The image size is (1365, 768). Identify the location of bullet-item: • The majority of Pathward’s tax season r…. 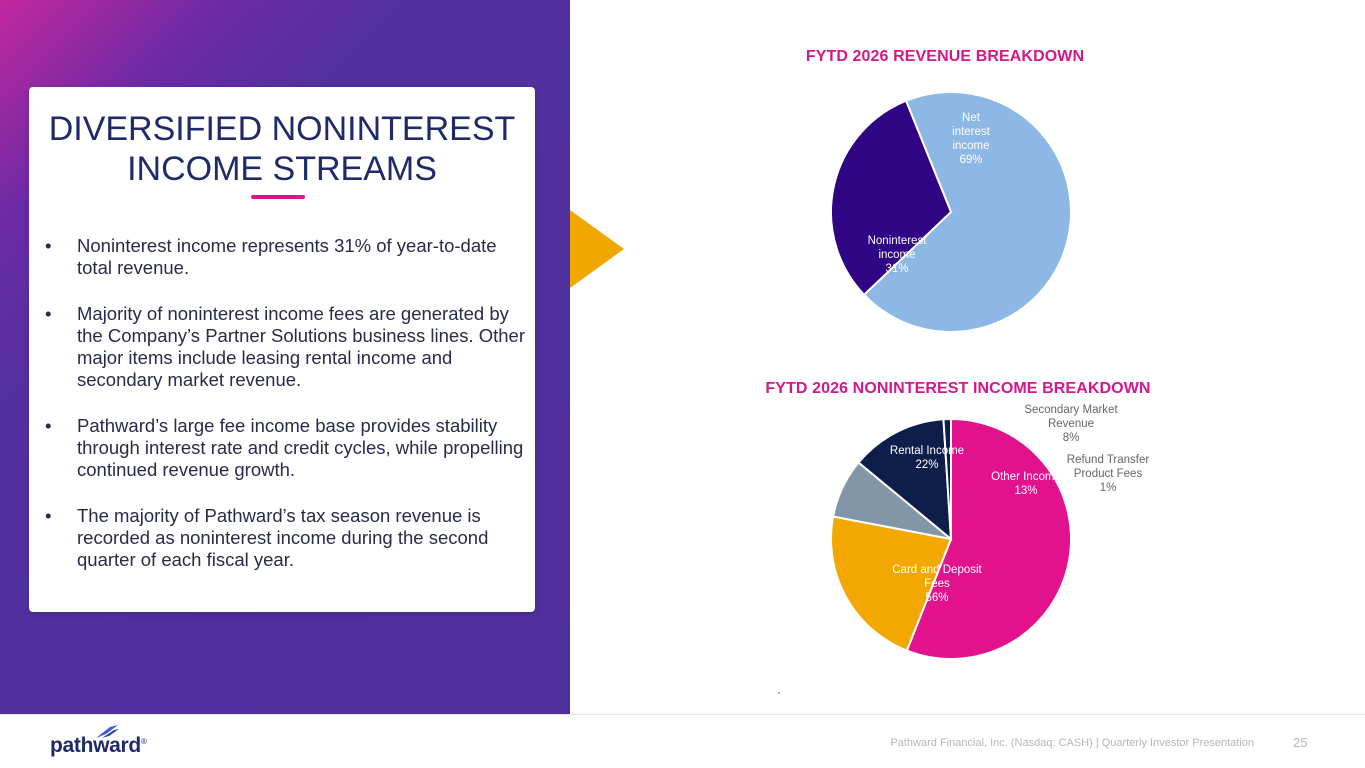
(285, 538).